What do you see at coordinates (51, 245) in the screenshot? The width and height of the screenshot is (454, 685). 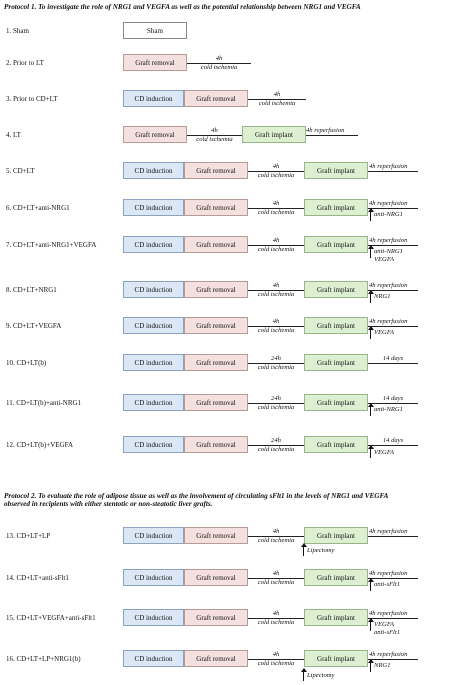 I see `row-label: 7. CD+LT+anti-NRG1+VEGFA` at bounding box center [51, 245].